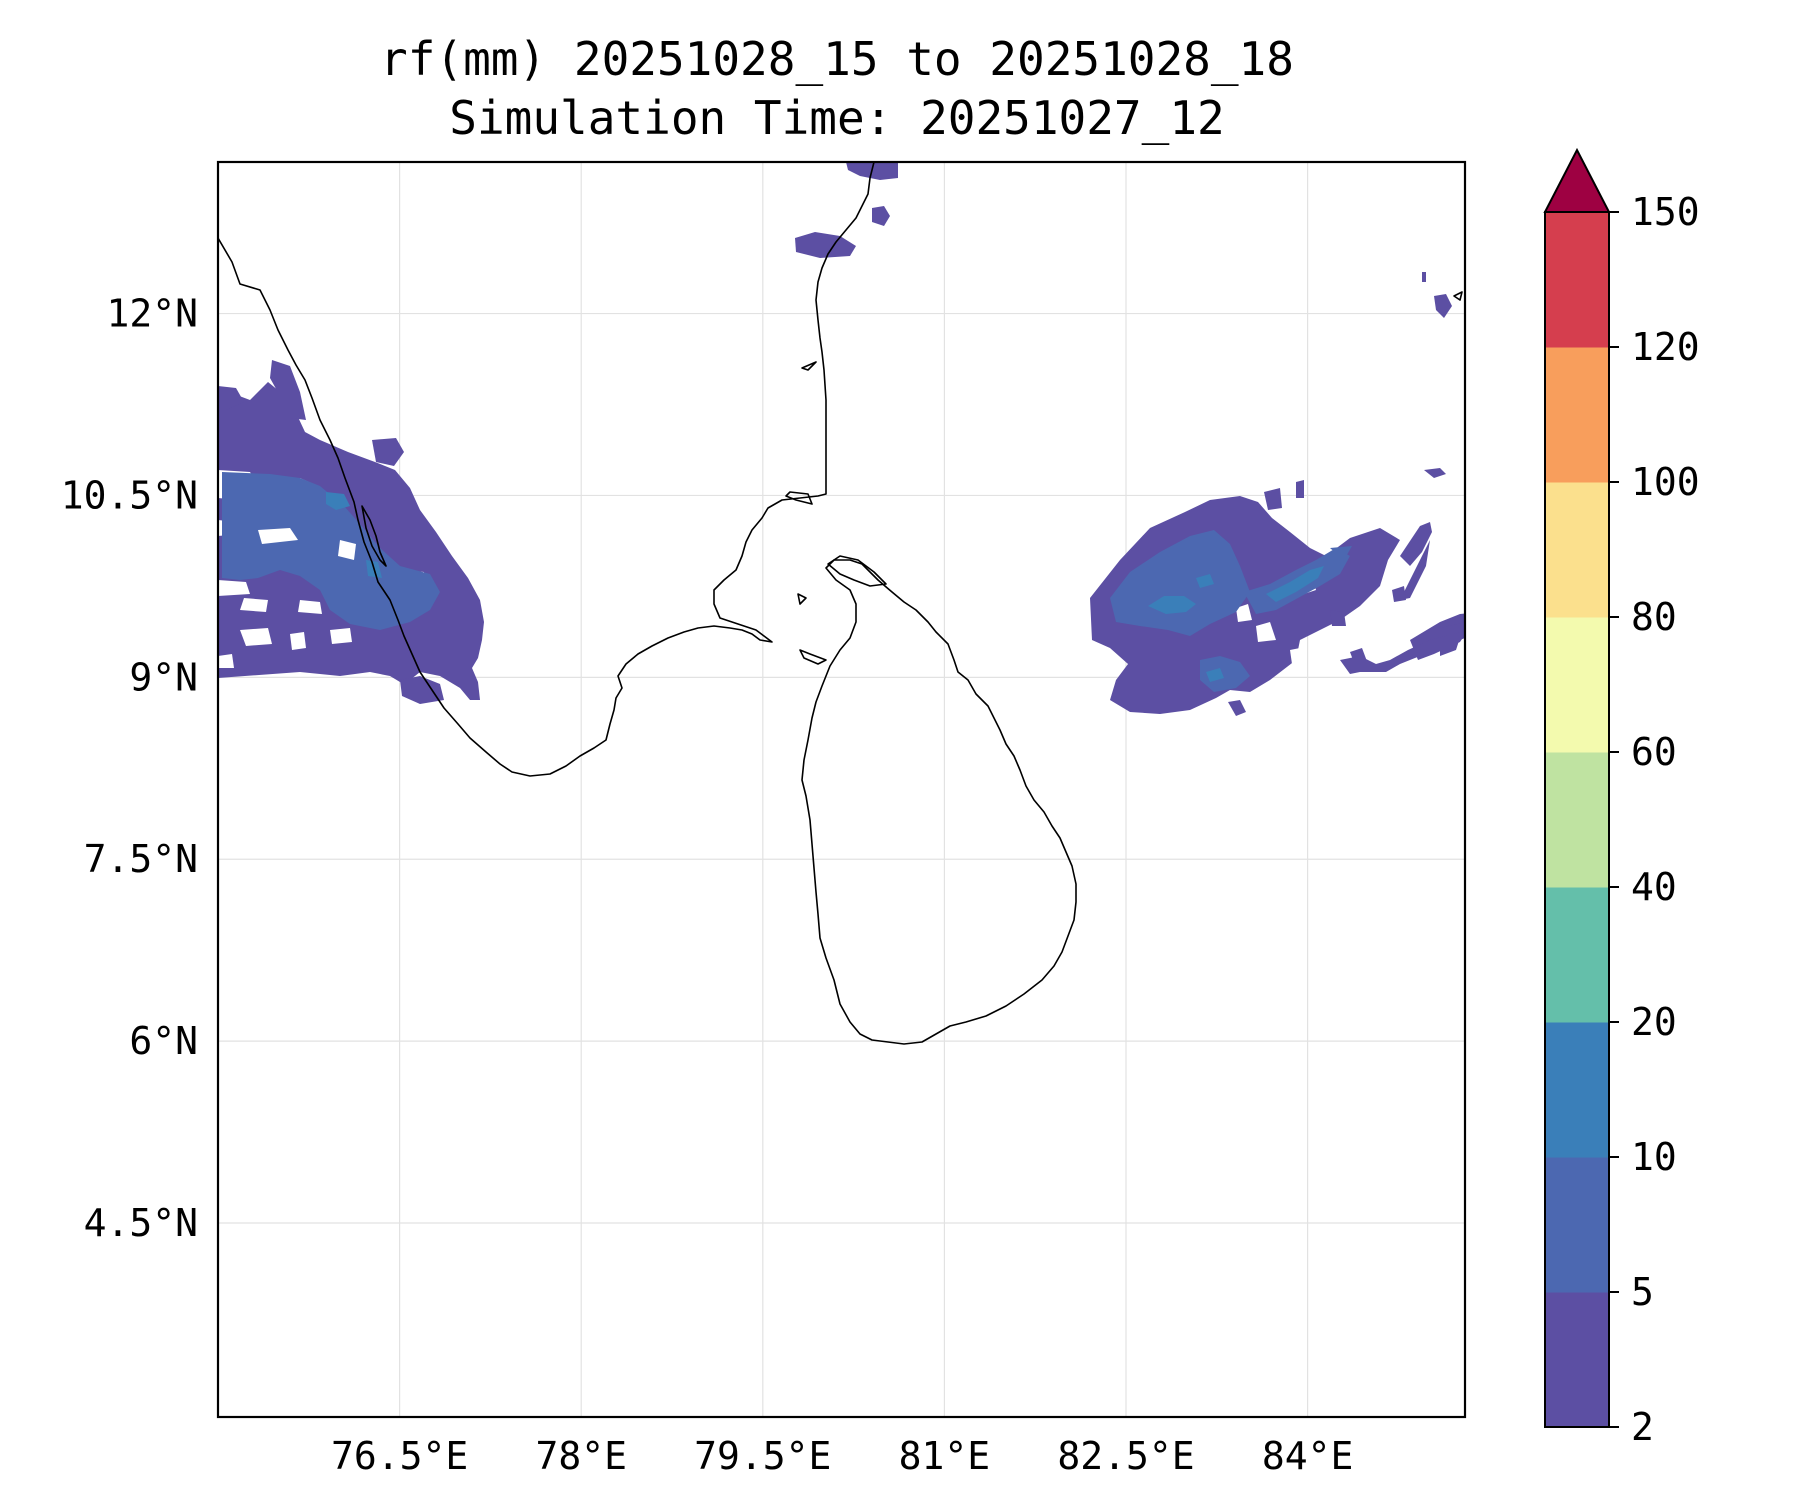 Image resolution: width=1800 pixels, height=1500 pixels. Describe the element at coordinates (141, 1223) in the screenshot. I see `lat-tick-label: 4.5°N` at that location.